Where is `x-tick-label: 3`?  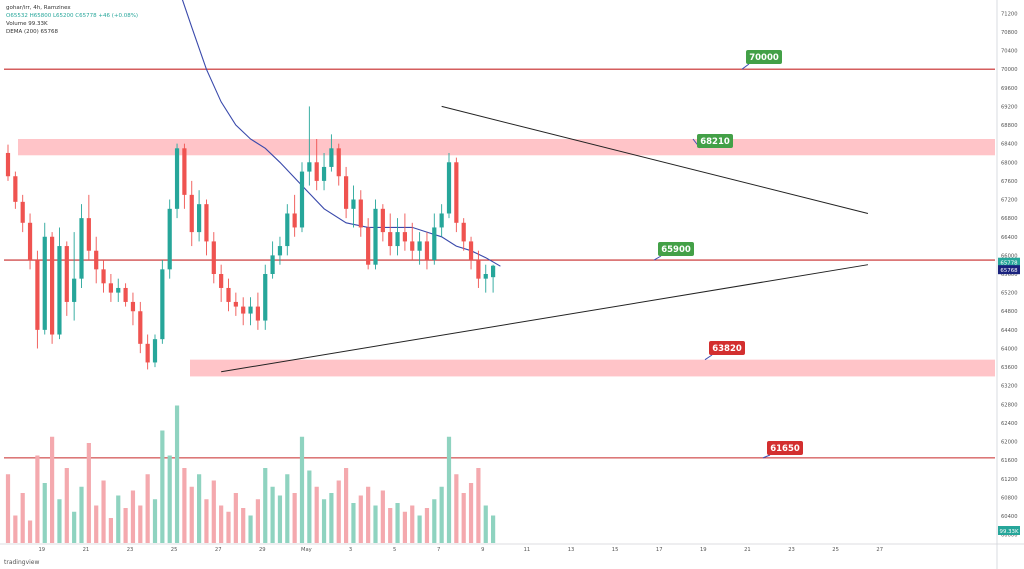
x-tick-label: 3 is located at coordinates (350, 550).